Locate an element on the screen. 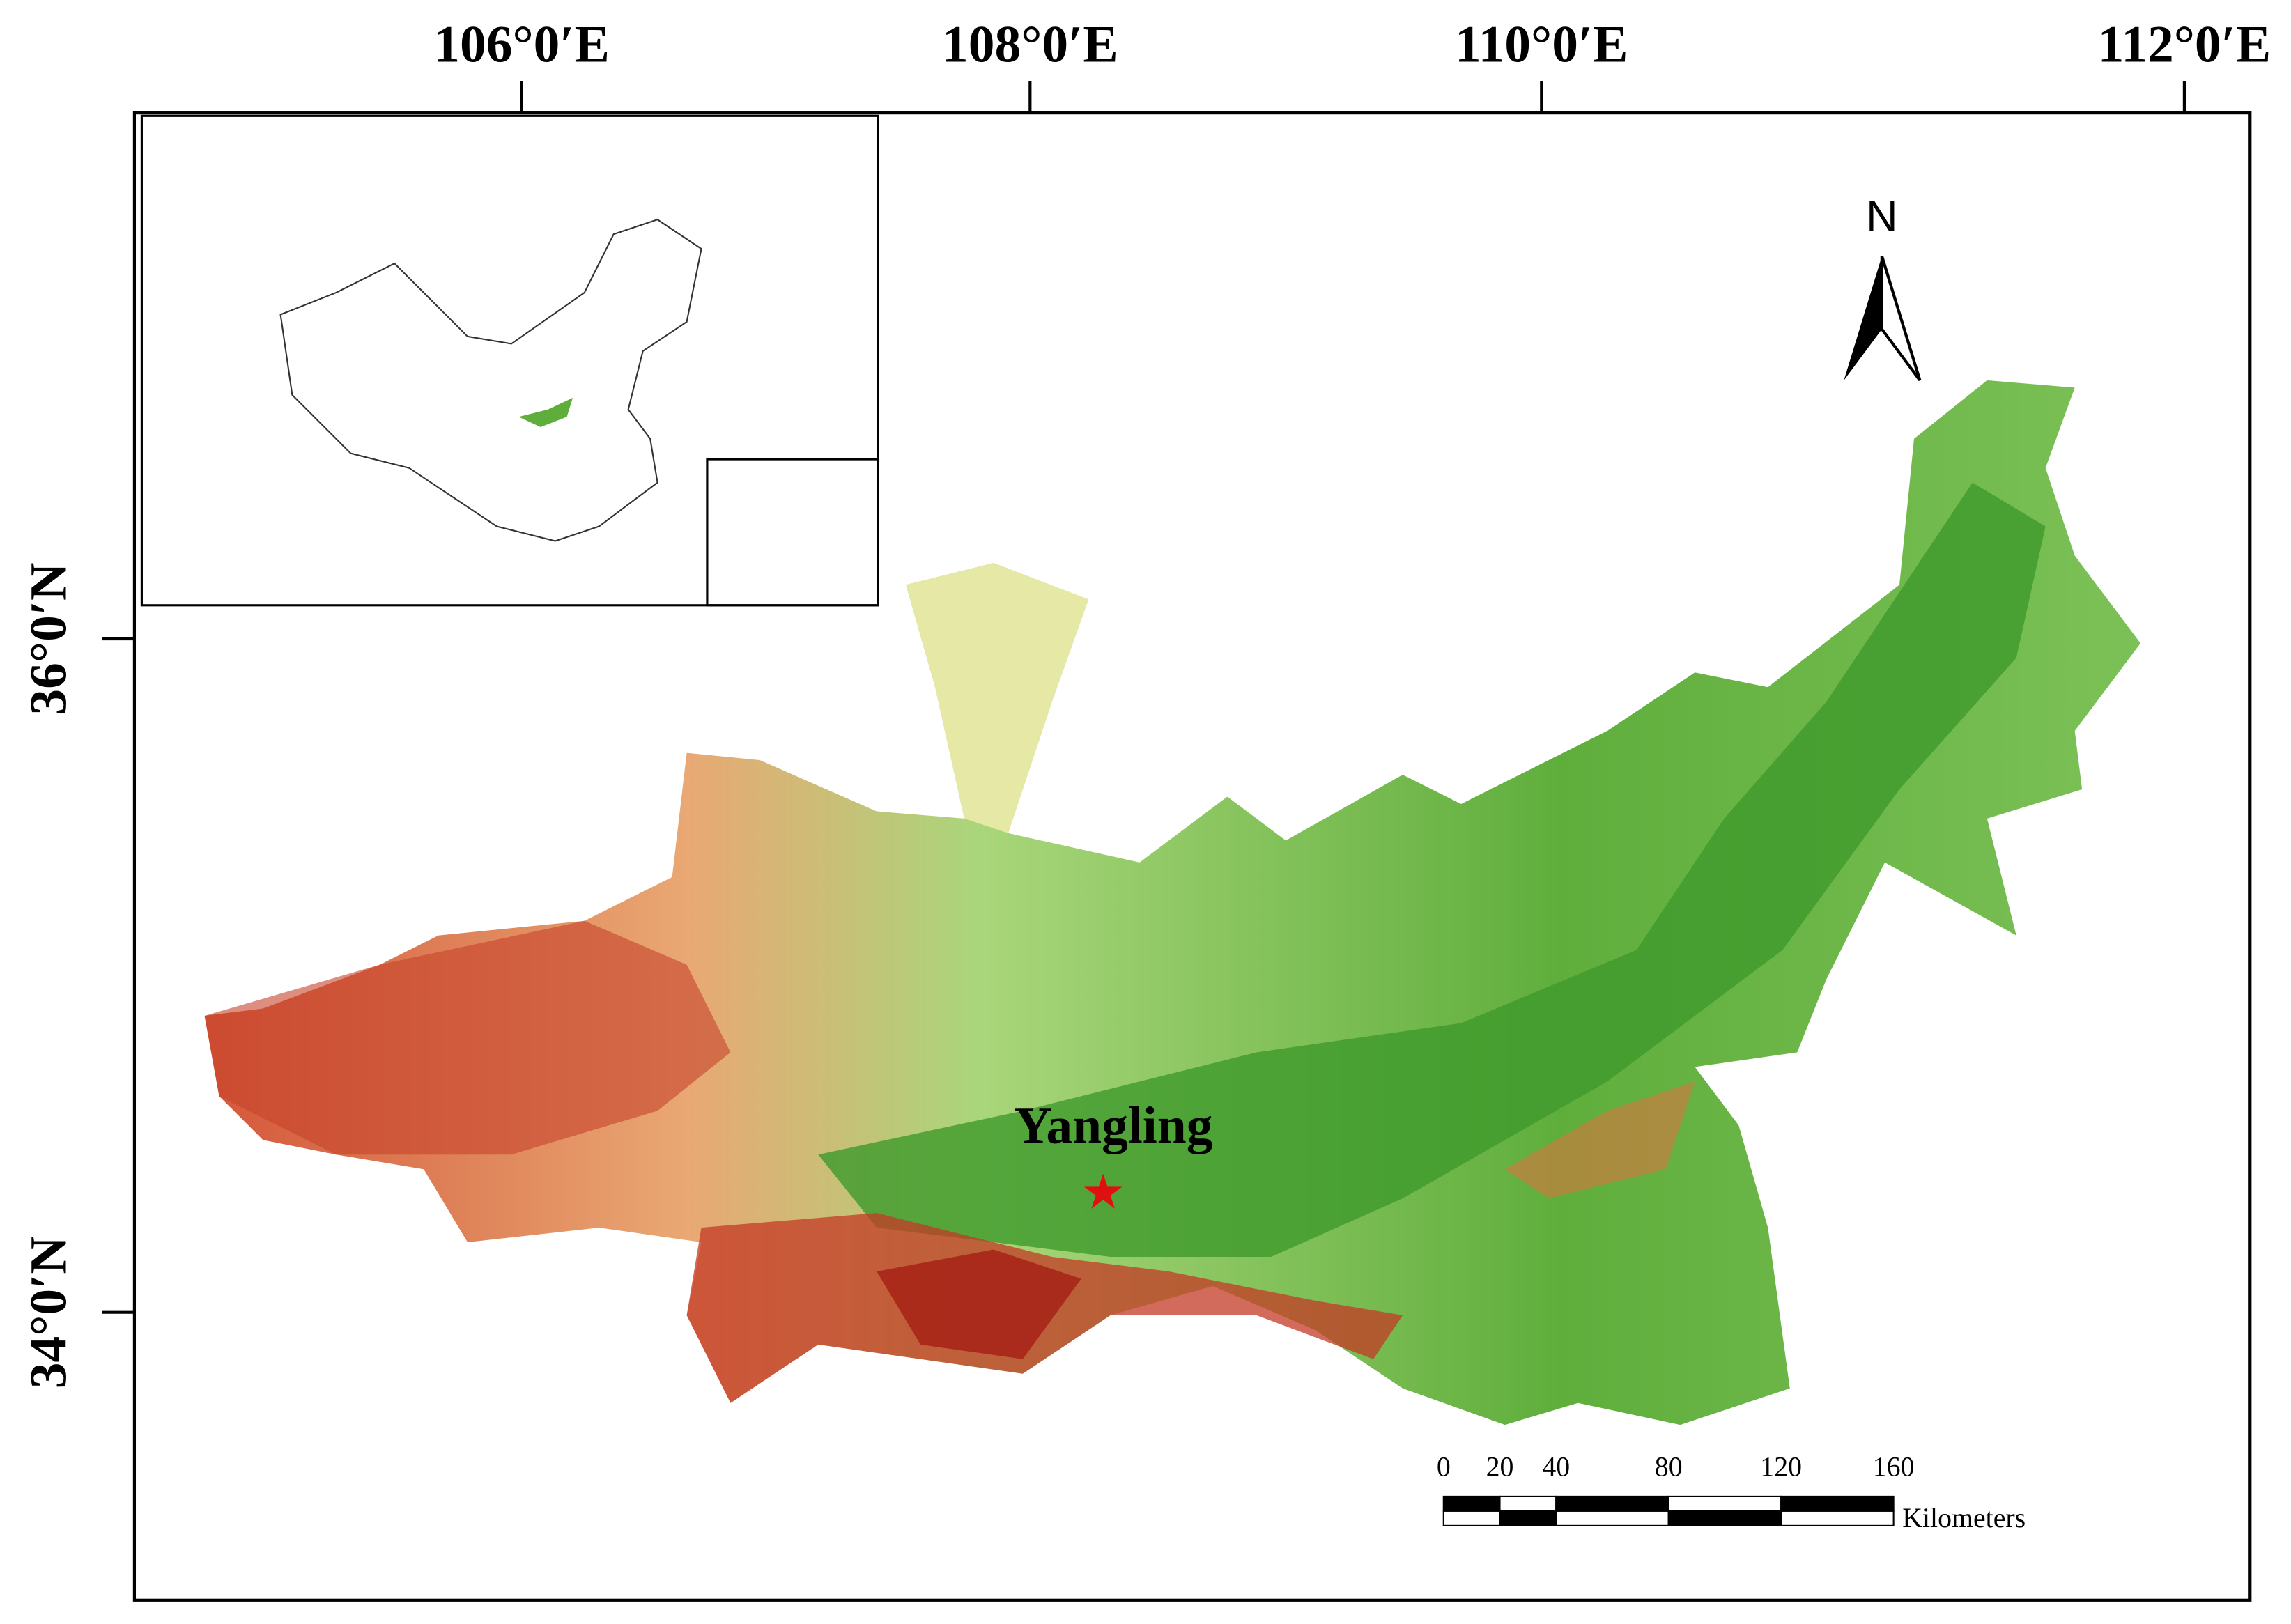  scale-tick-label: 80 is located at coordinates (1669, 1467).